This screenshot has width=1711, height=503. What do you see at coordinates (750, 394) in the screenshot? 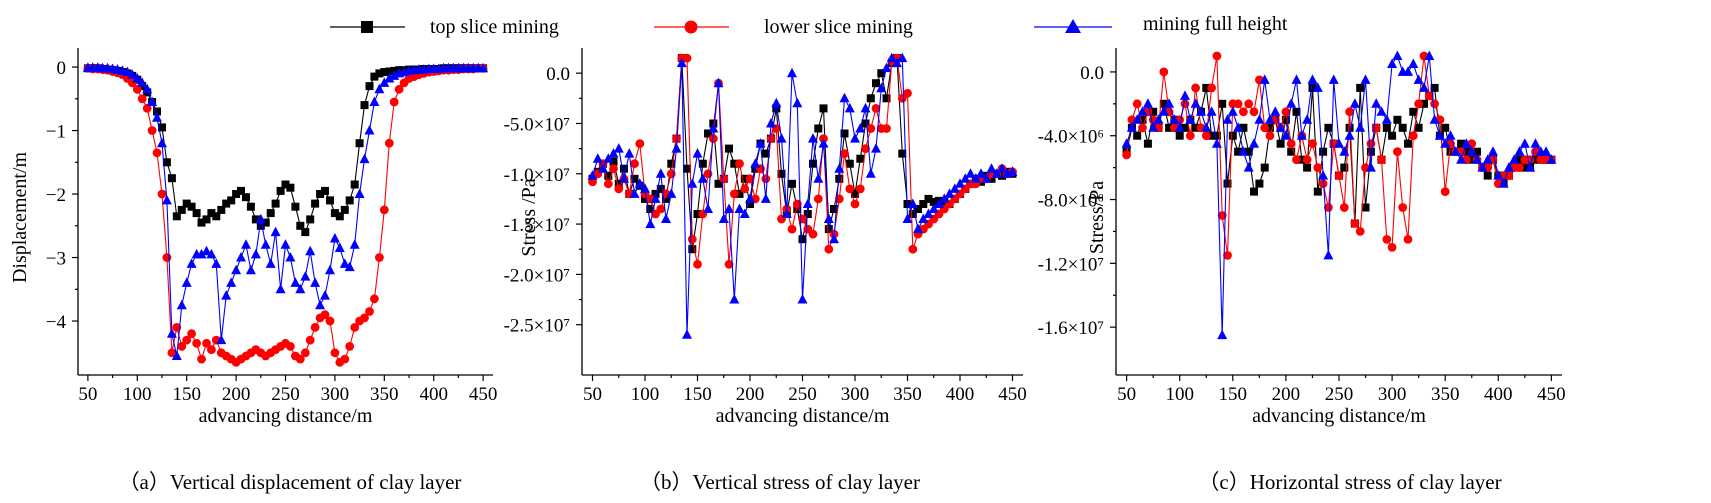
I see `x-tick-label: 200` at bounding box center [750, 394].